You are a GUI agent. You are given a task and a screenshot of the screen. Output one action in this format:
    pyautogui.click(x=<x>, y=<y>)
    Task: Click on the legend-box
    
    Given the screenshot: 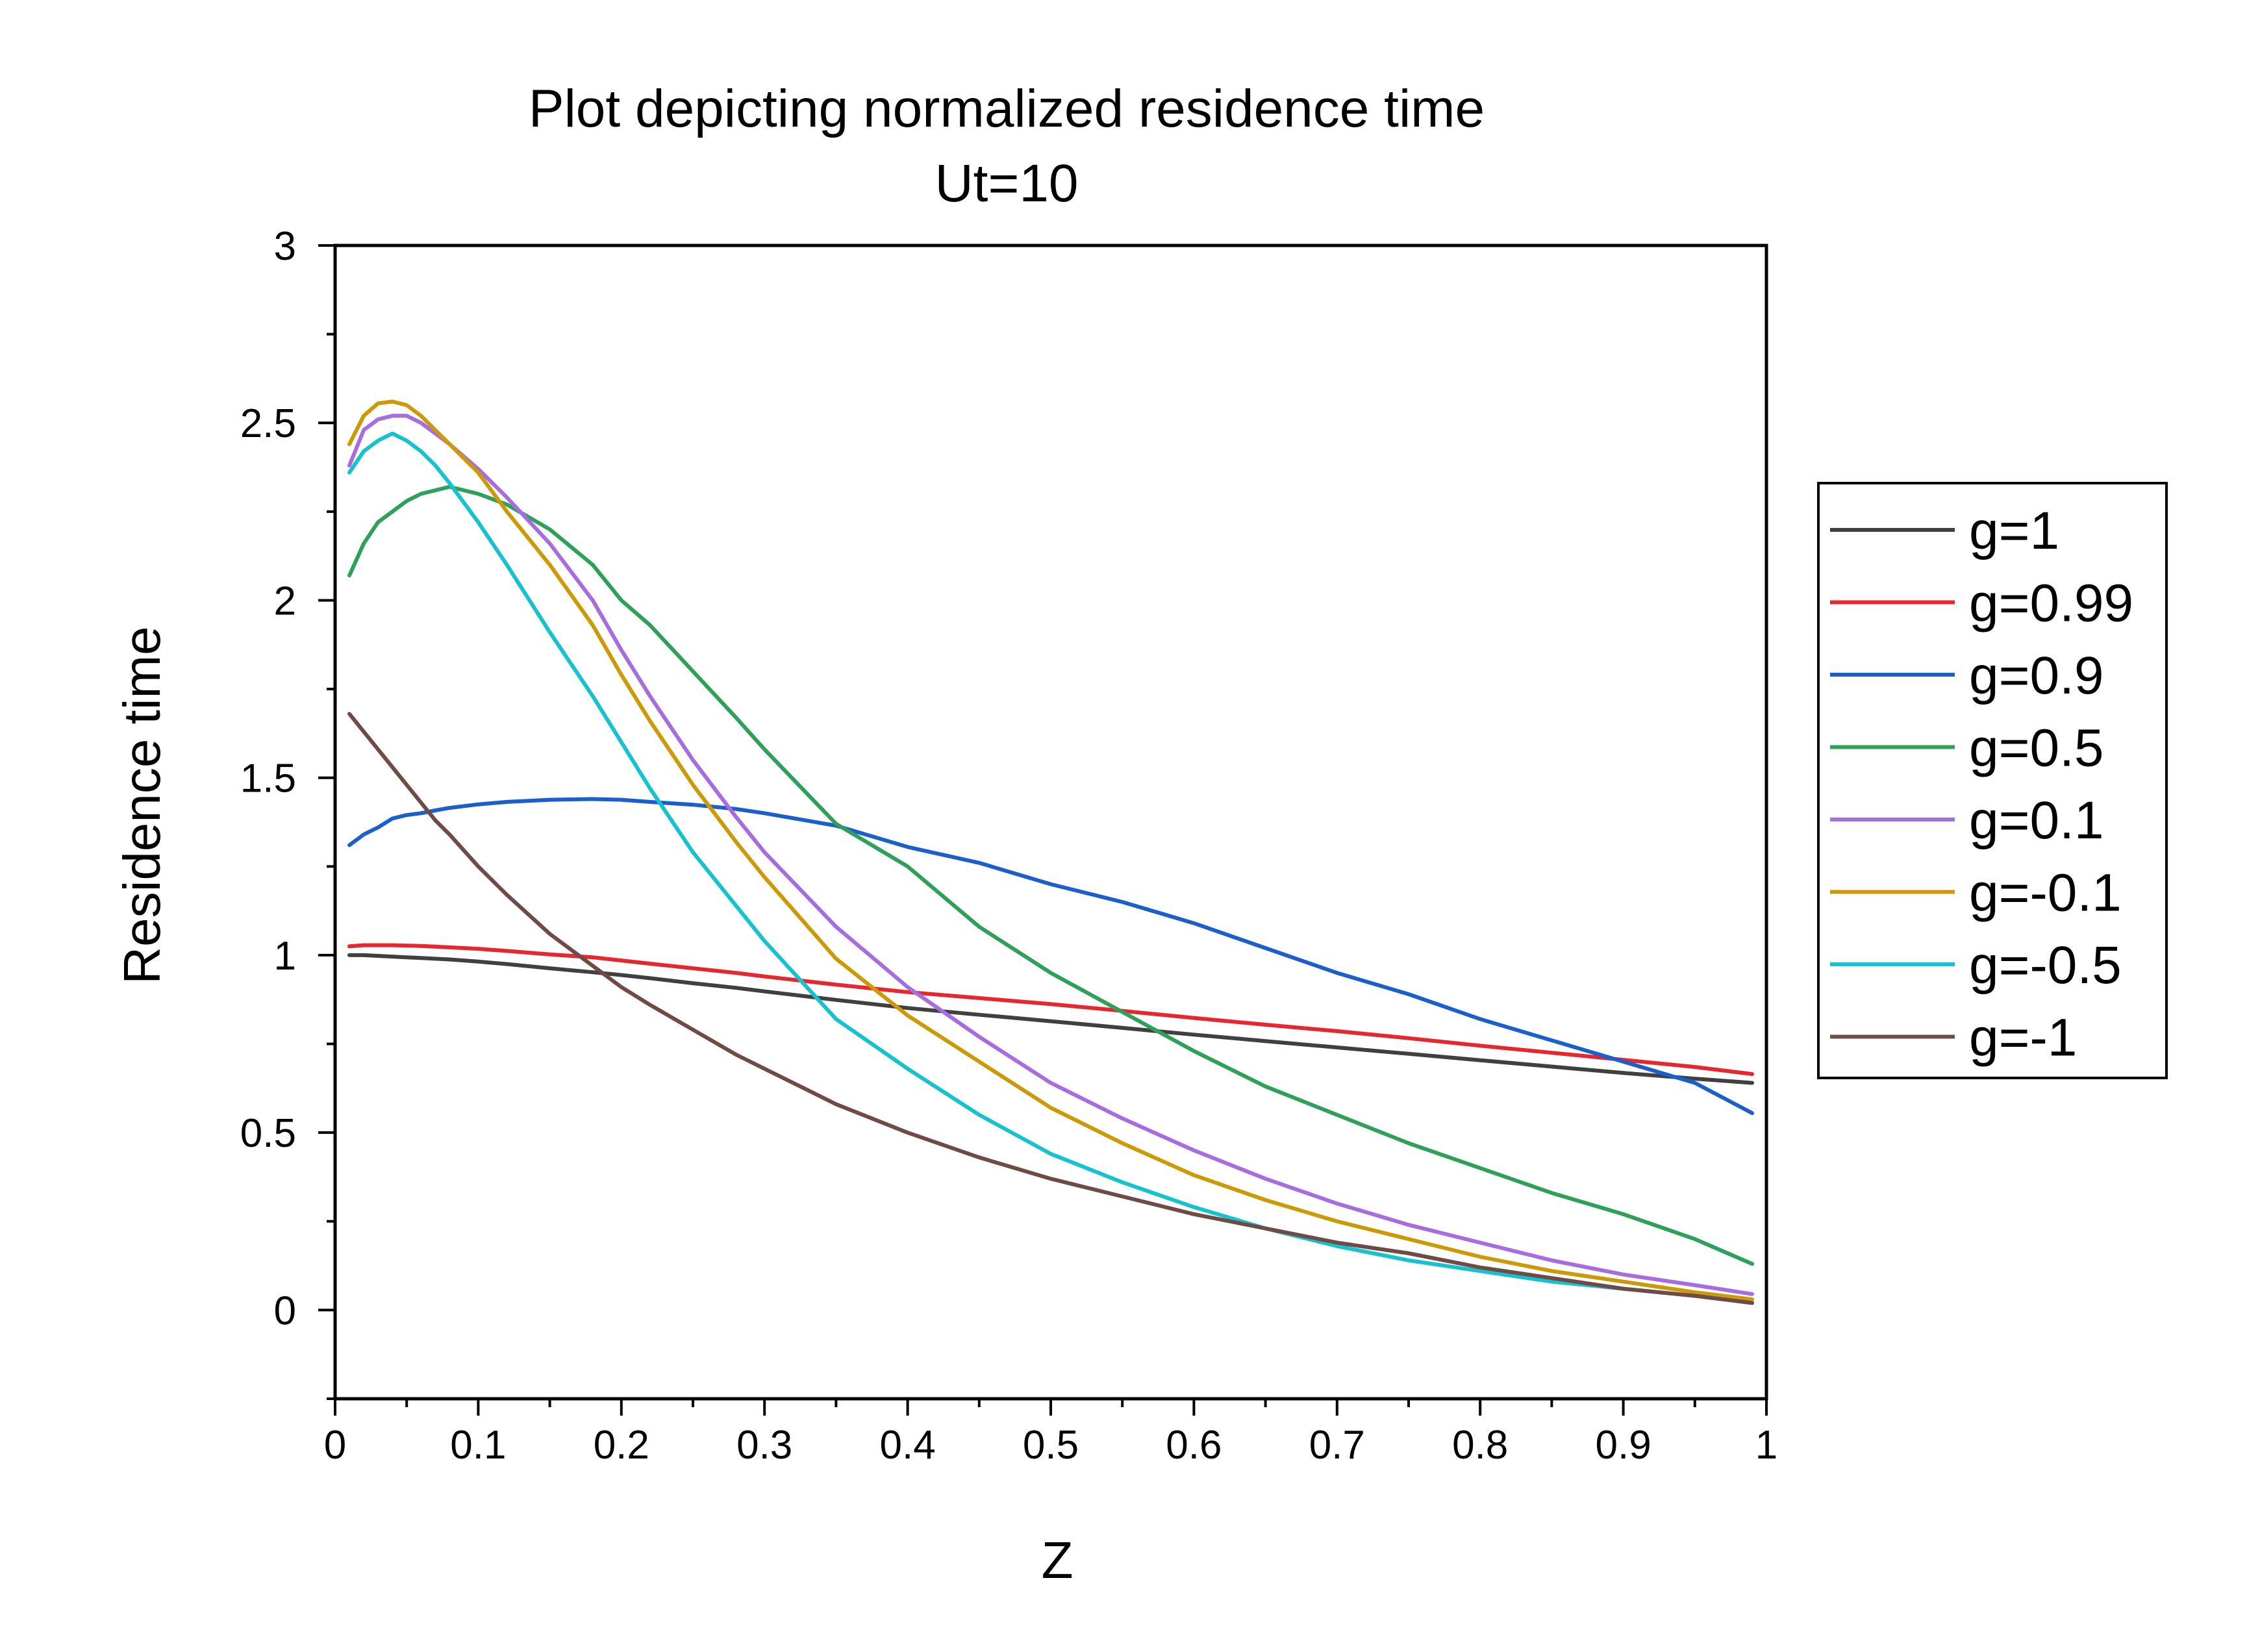 What is the action you would take?
    pyautogui.click(x=1992, y=781)
    